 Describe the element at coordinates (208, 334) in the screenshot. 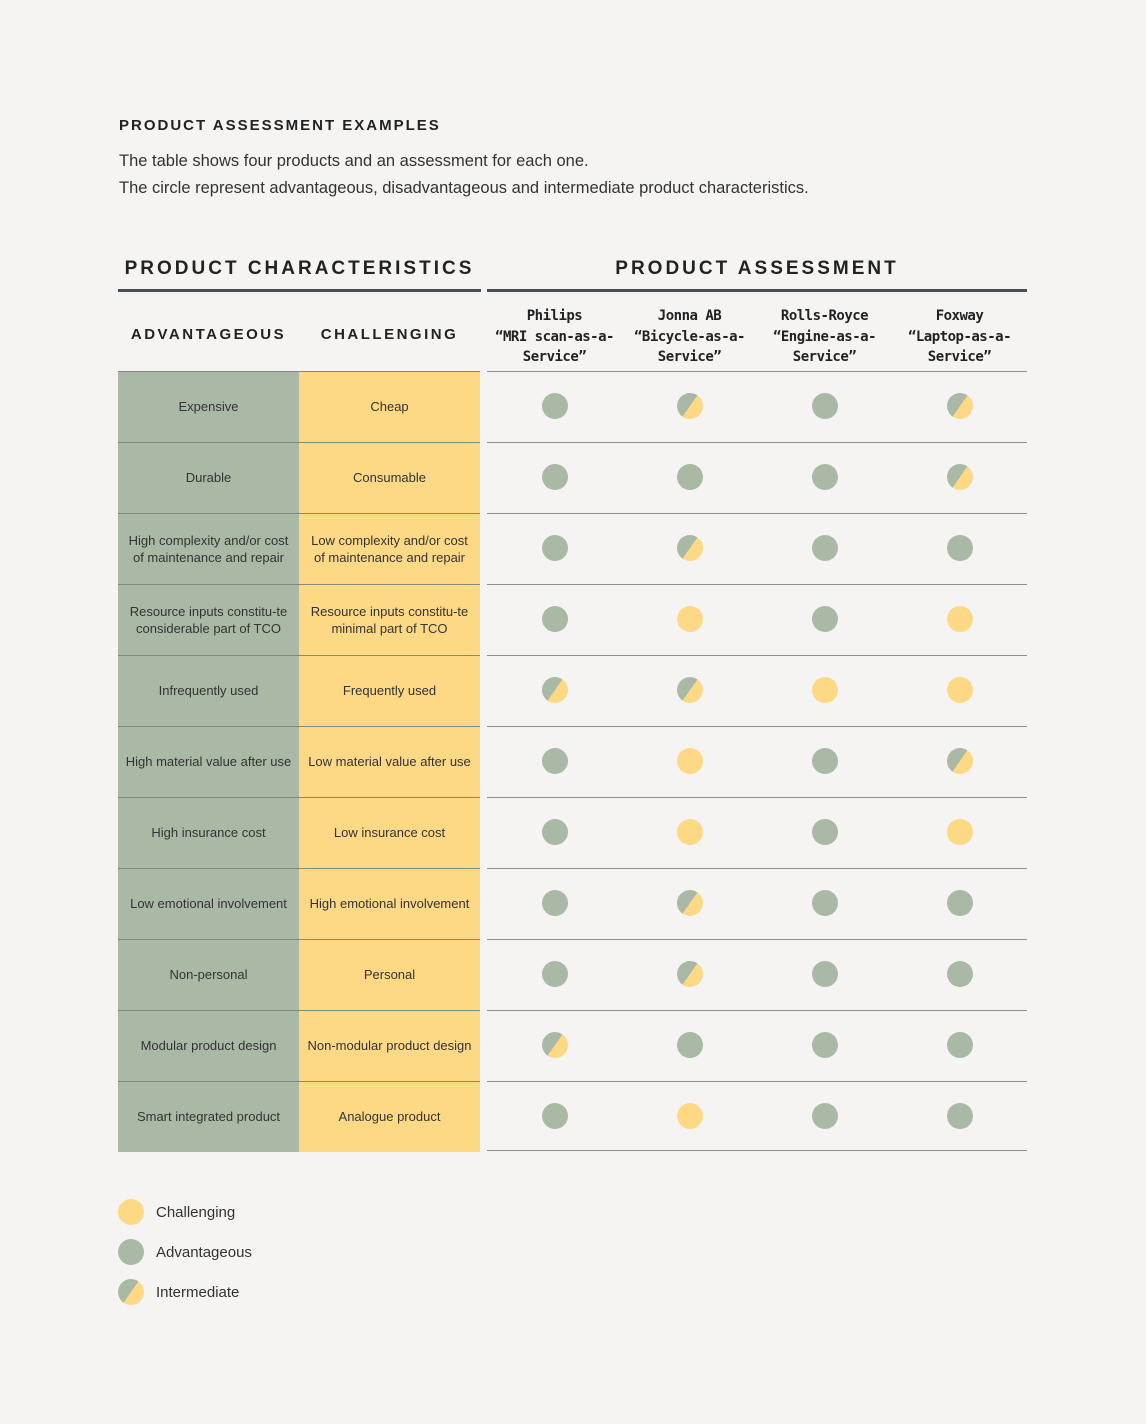

I see `column-header-advantageous: ADVANTAGEOUS` at that location.